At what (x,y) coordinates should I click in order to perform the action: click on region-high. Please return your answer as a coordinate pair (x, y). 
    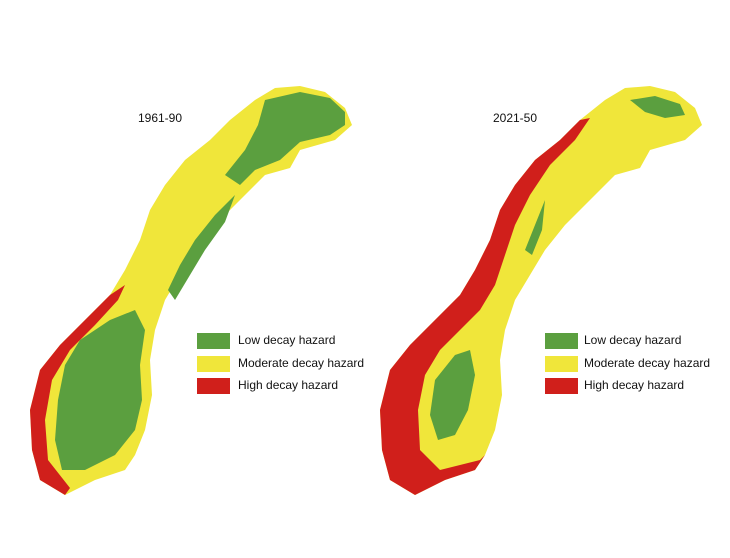
    Looking at the image, I should click on (77, 390).